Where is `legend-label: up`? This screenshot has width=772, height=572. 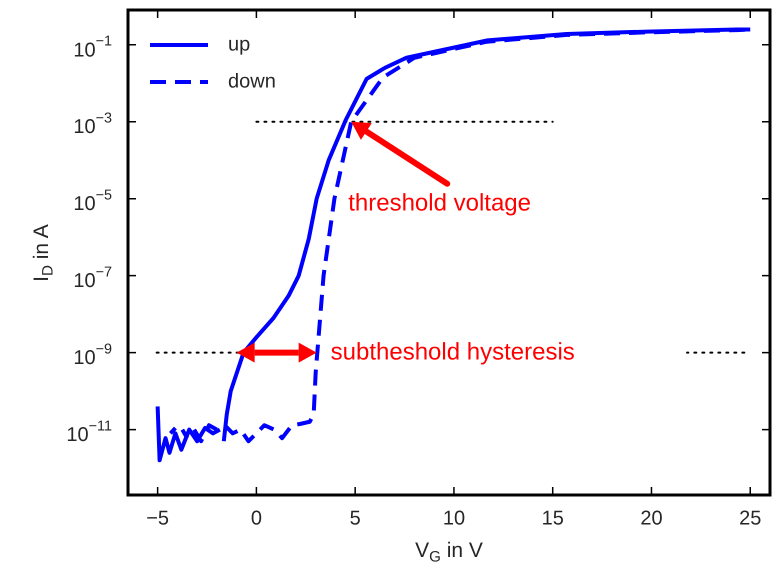 legend-label: up is located at coordinates (239, 45).